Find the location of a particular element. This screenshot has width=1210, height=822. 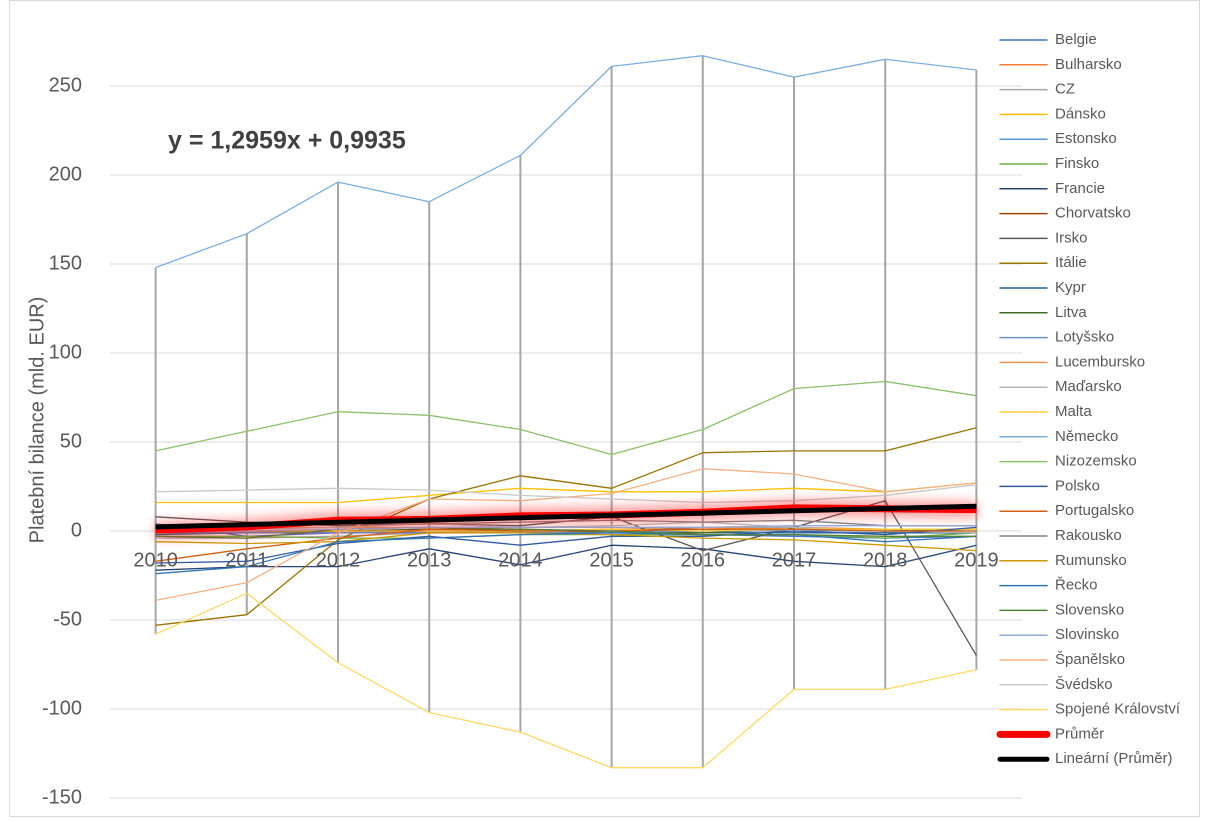

legend-label: Lineární (Průměr) is located at coordinates (1114, 758).